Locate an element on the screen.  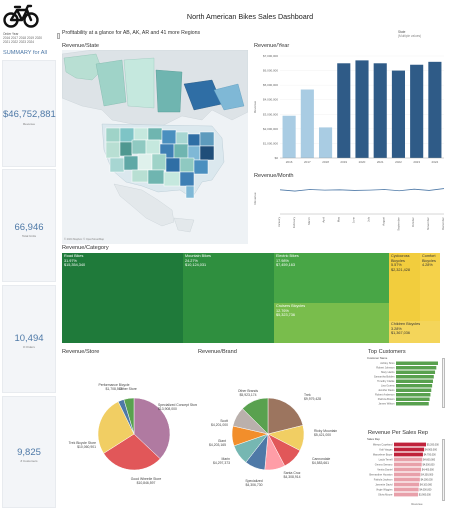
year-ytick-label: $1,000,000 is located at coordinates (270, 143).